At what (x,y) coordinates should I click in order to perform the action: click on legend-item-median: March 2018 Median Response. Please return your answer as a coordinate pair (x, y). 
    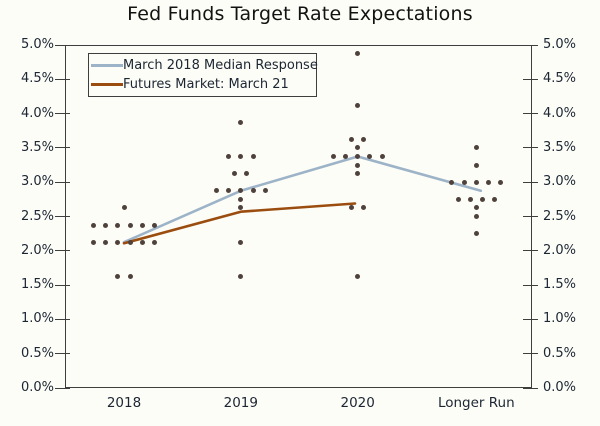
    Looking at the image, I should click on (204, 65).